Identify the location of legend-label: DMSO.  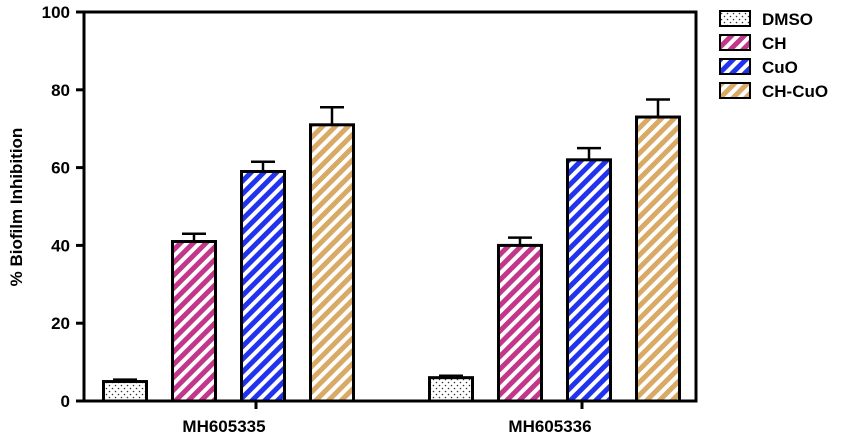
(787, 19).